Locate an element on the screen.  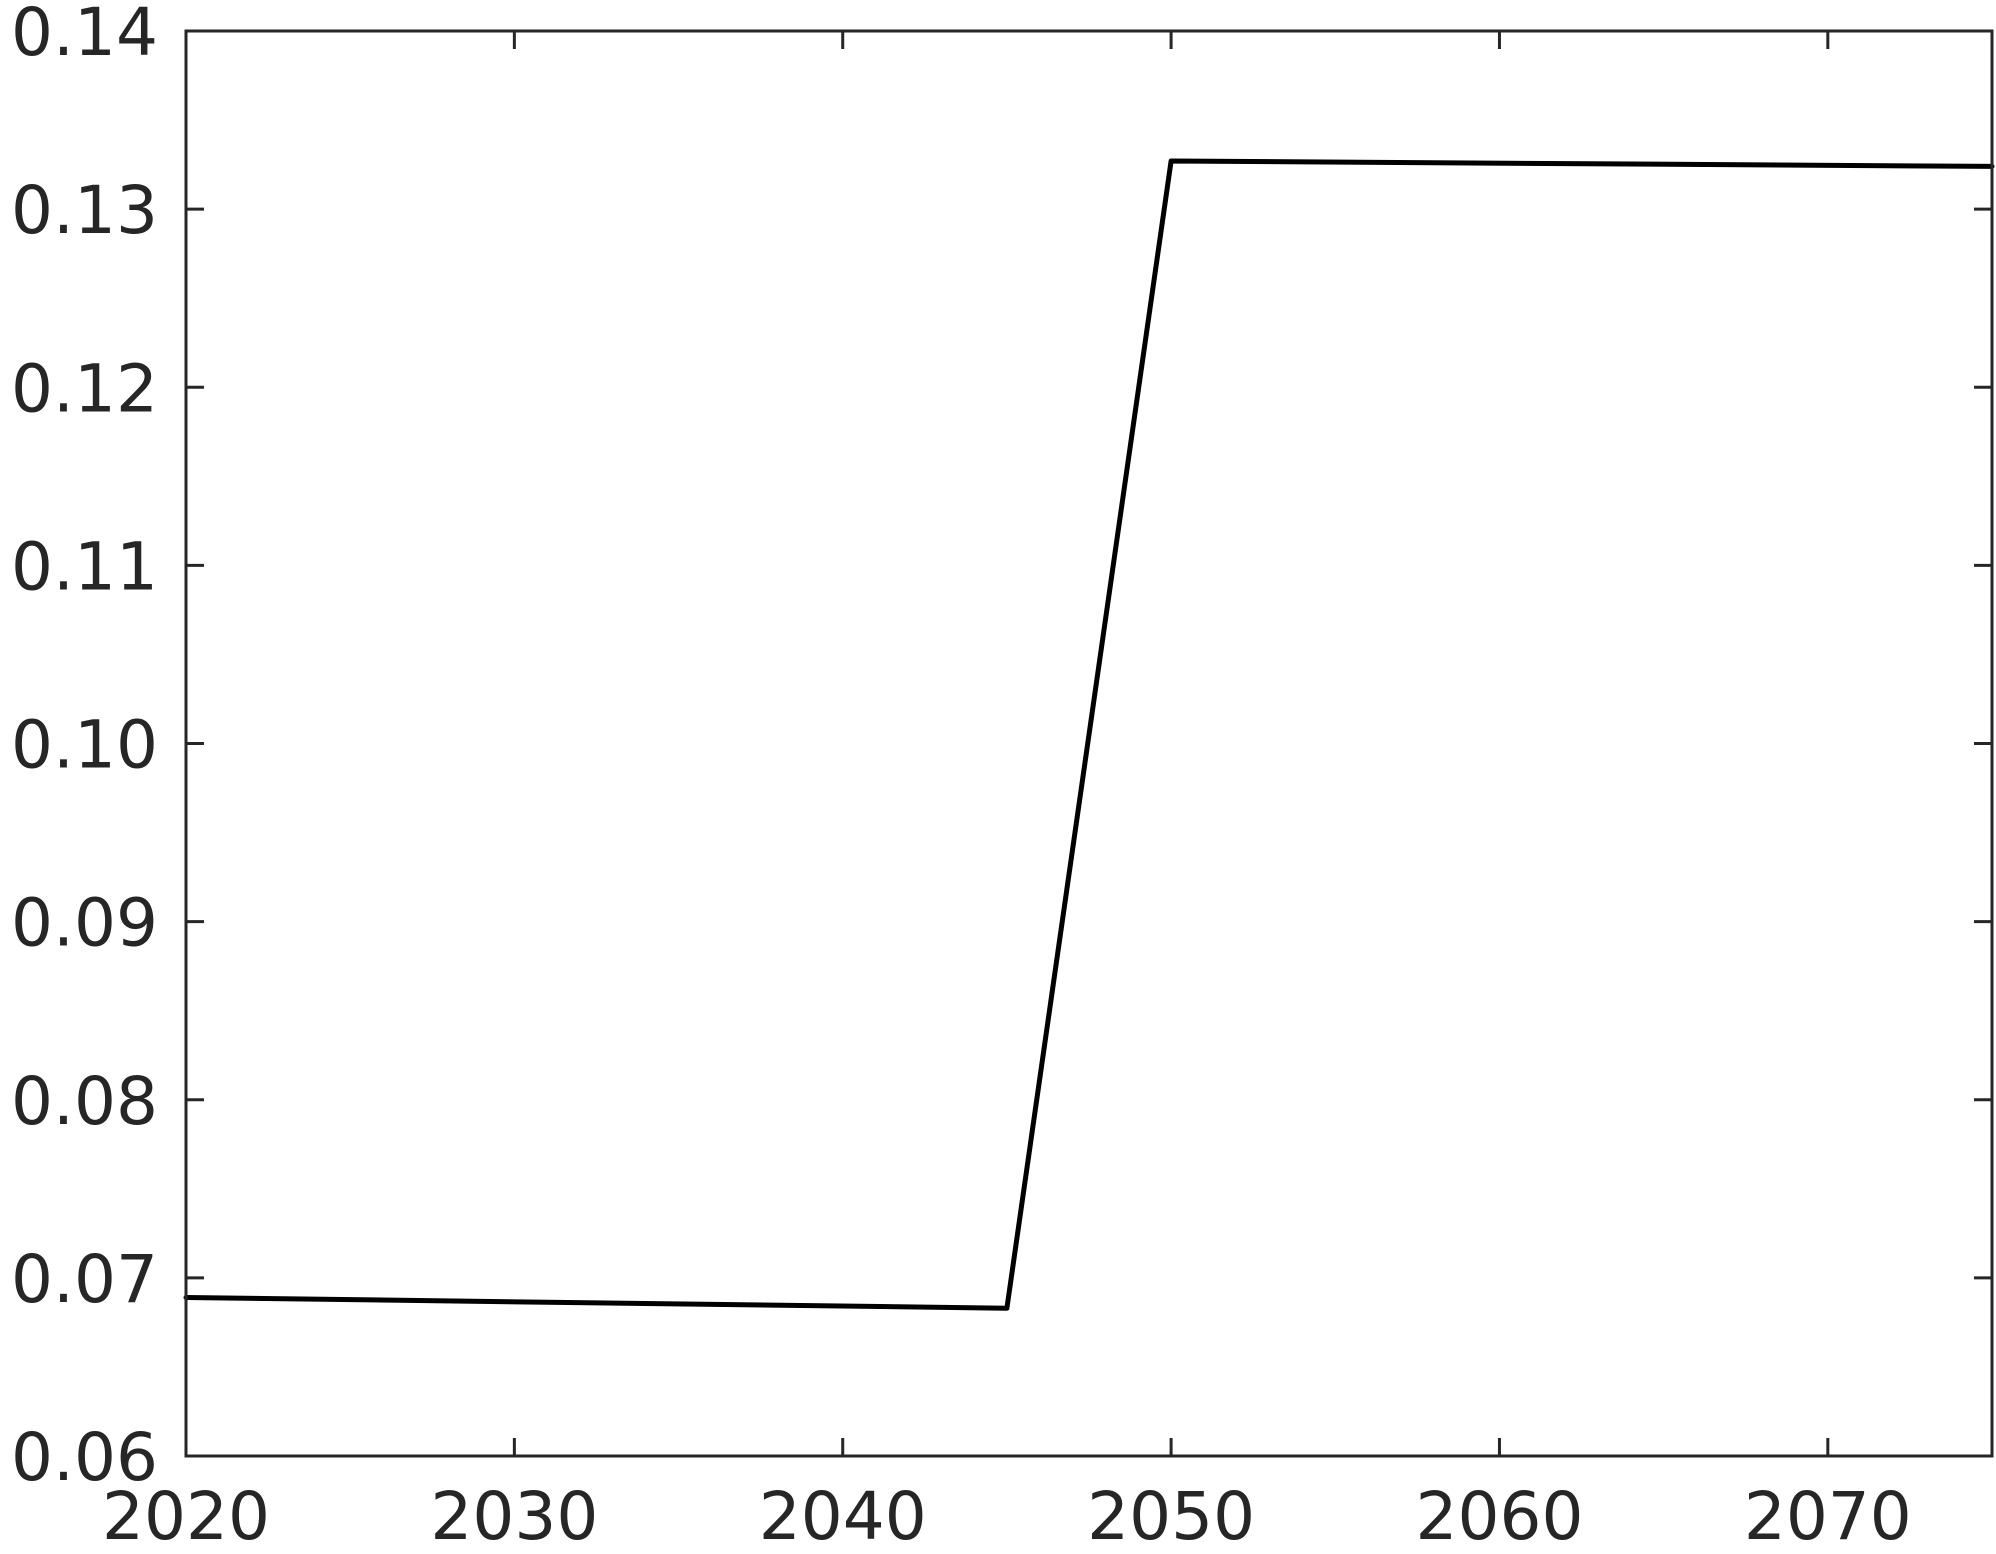
y-tick-label: 0.06 is located at coordinates (84, 1457).